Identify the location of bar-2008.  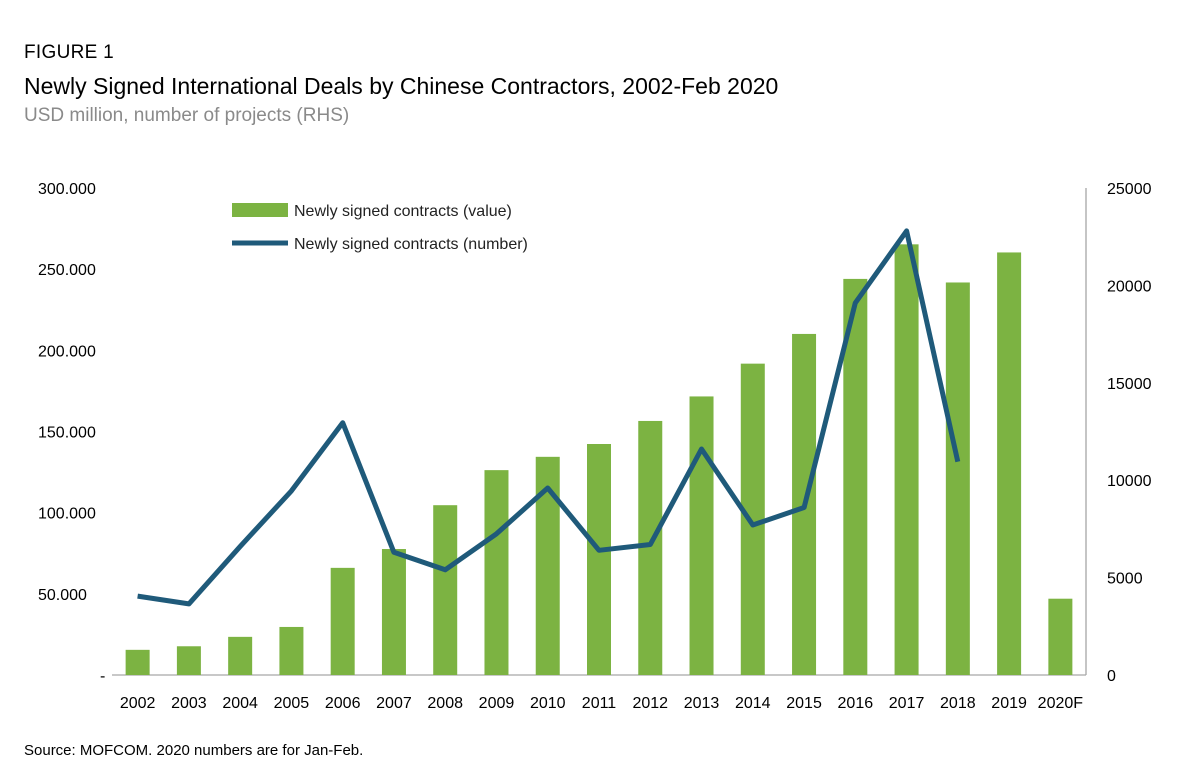
(445, 590).